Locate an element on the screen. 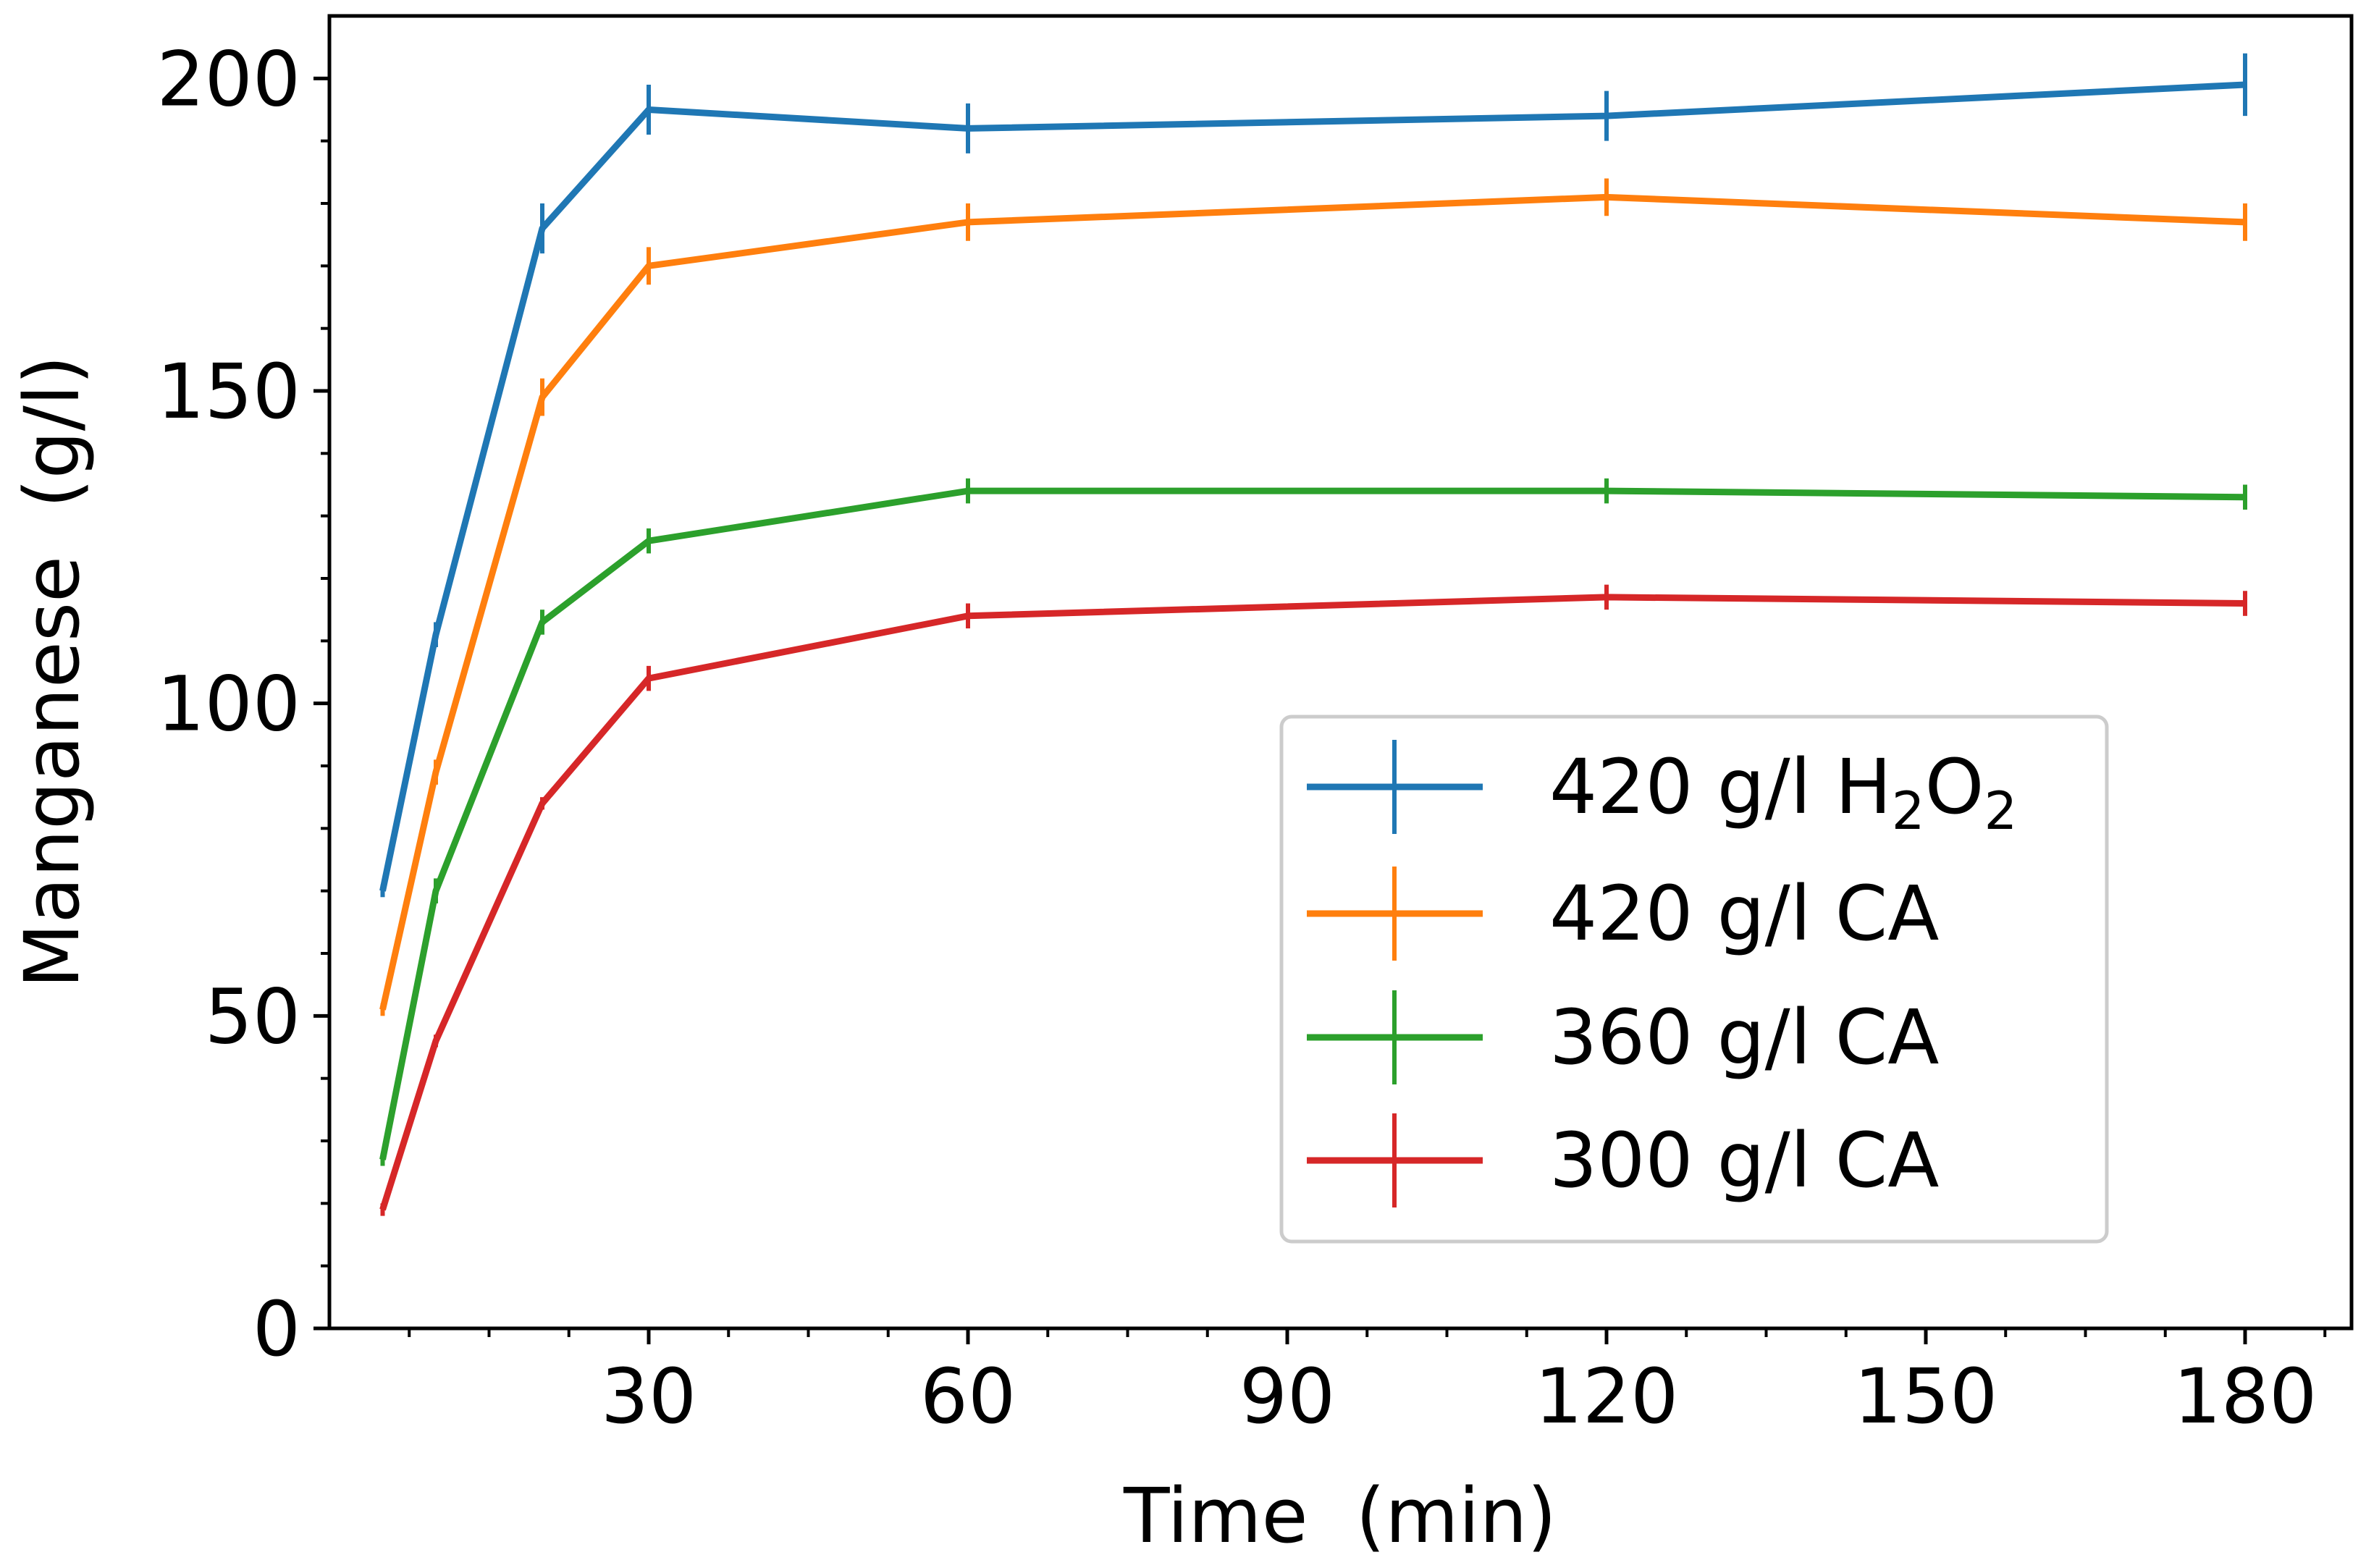  x-tick-label: 90 is located at coordinates (1287, 1396).